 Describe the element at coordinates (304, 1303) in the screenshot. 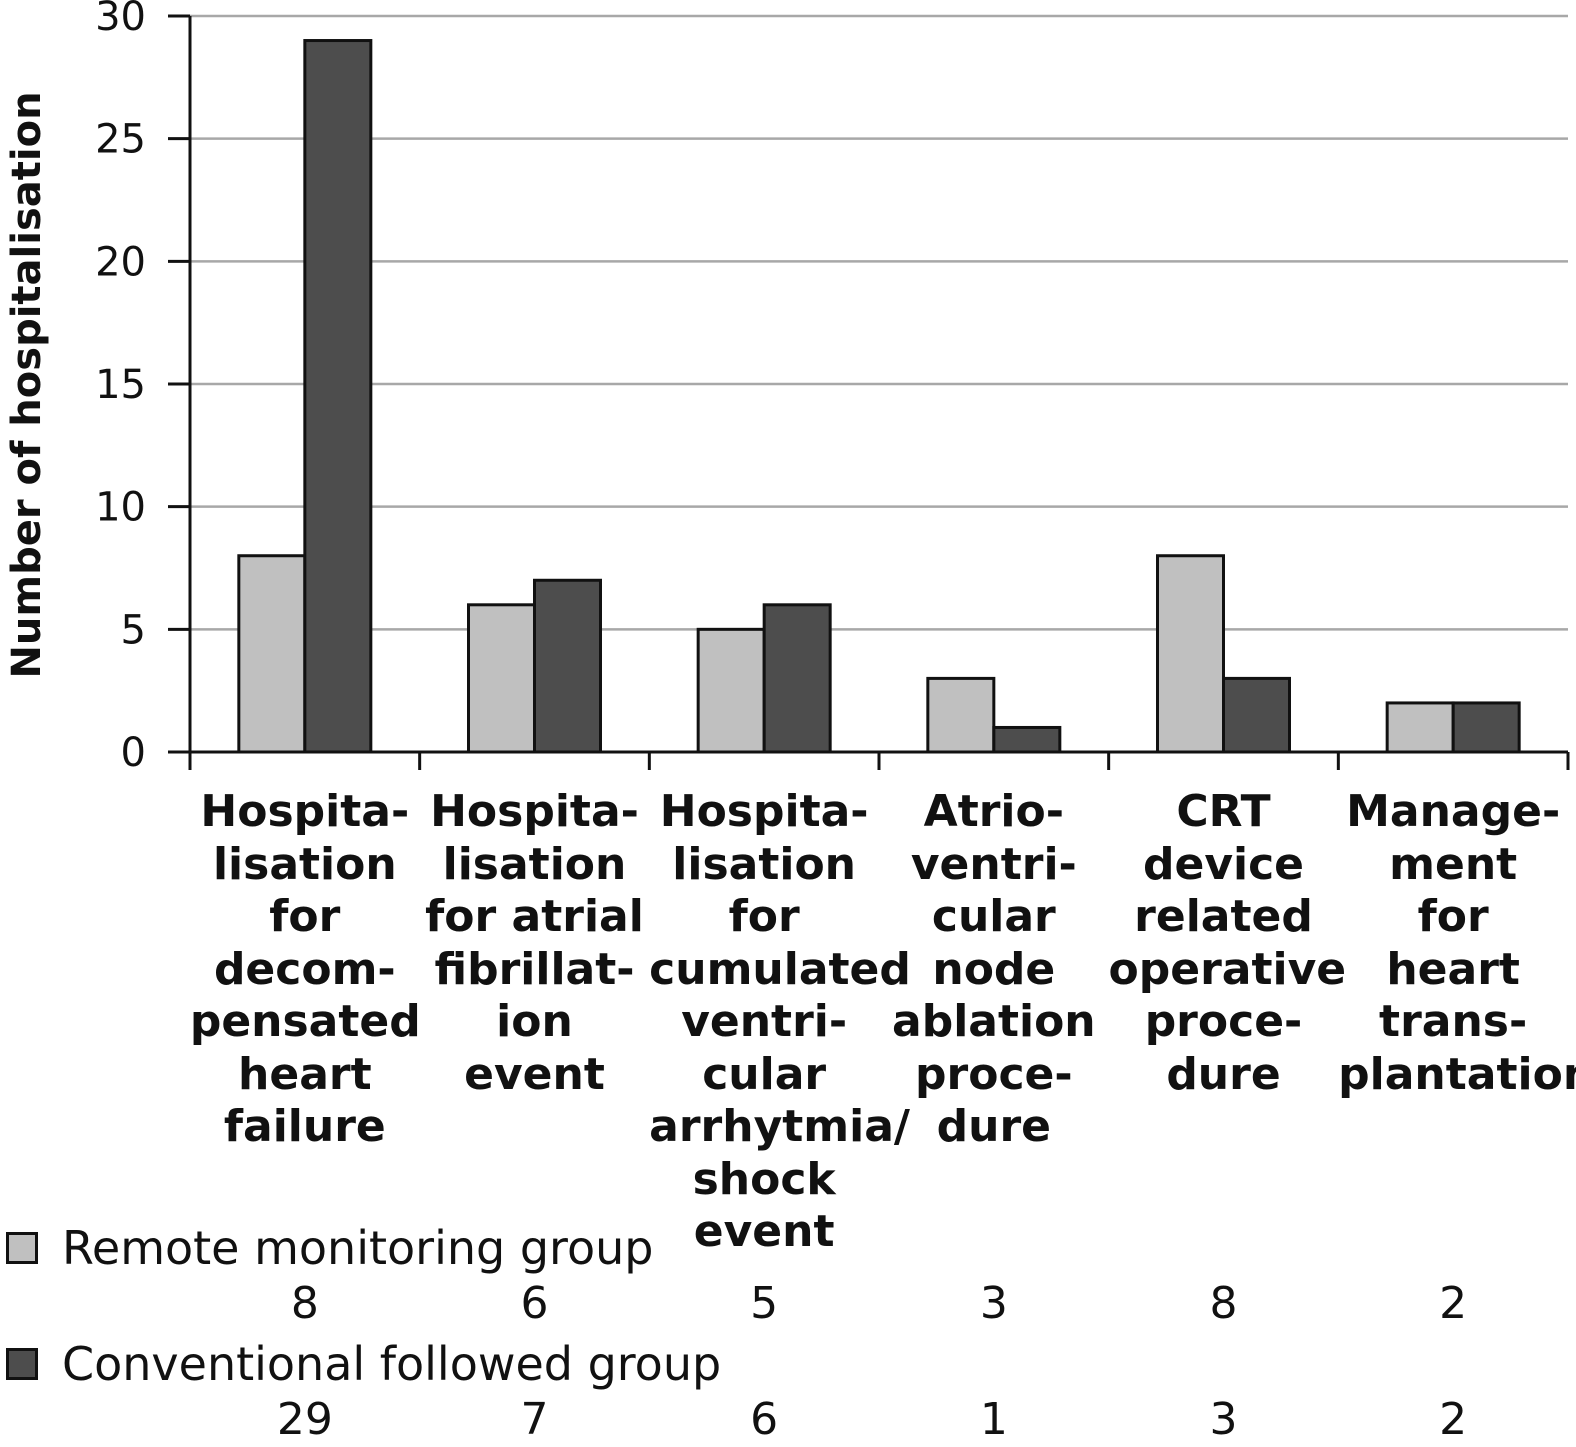

I see `table-value-remote-0: 8` at that location.